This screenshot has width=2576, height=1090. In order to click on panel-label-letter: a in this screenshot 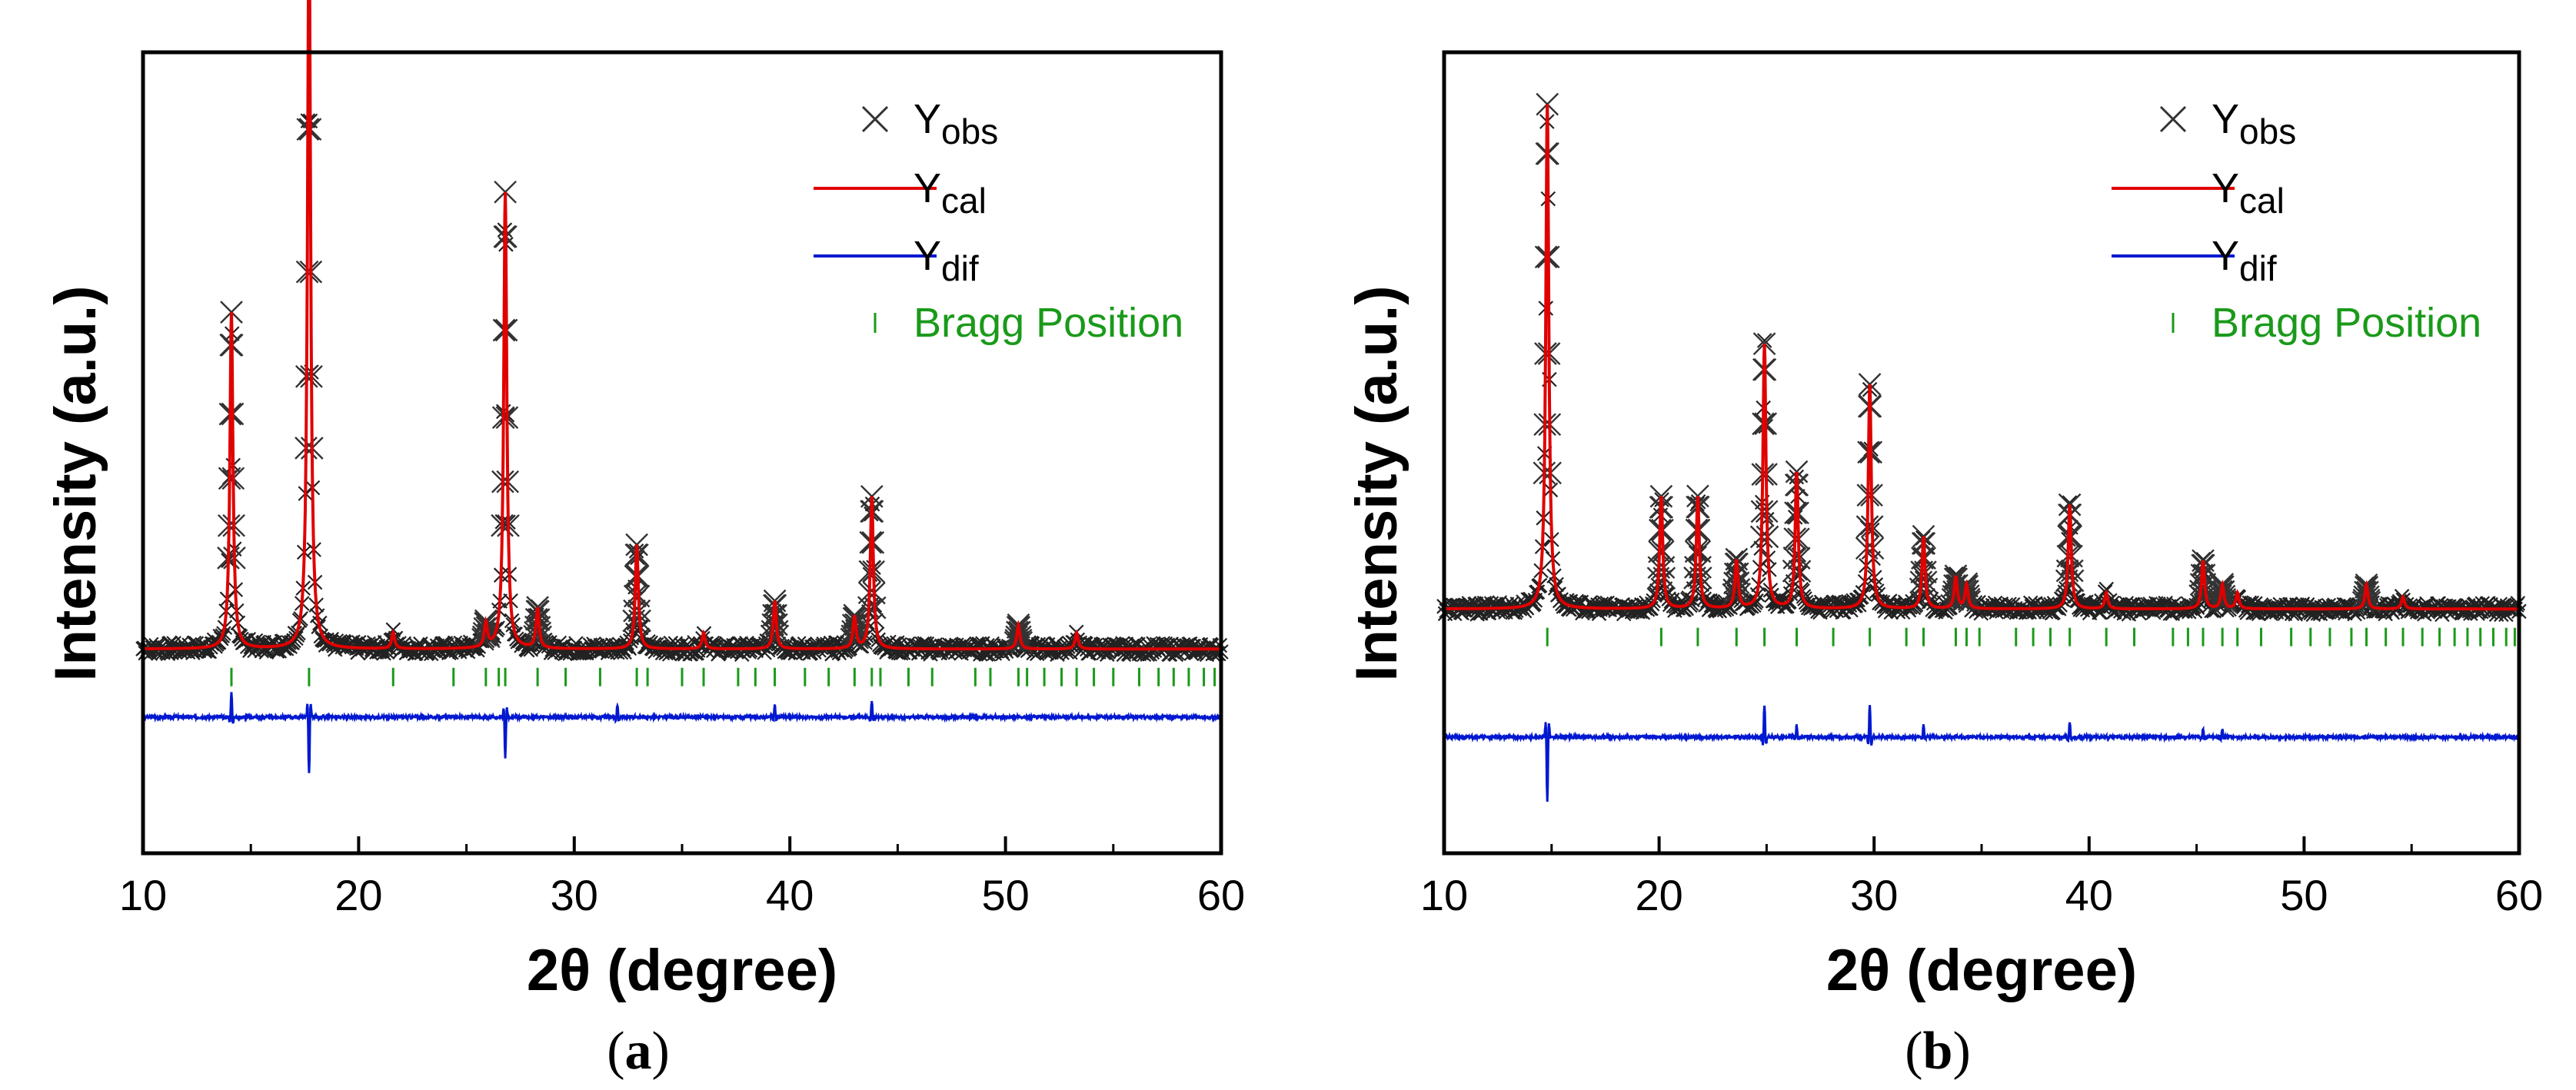, I will do `click(638, 1052)`.